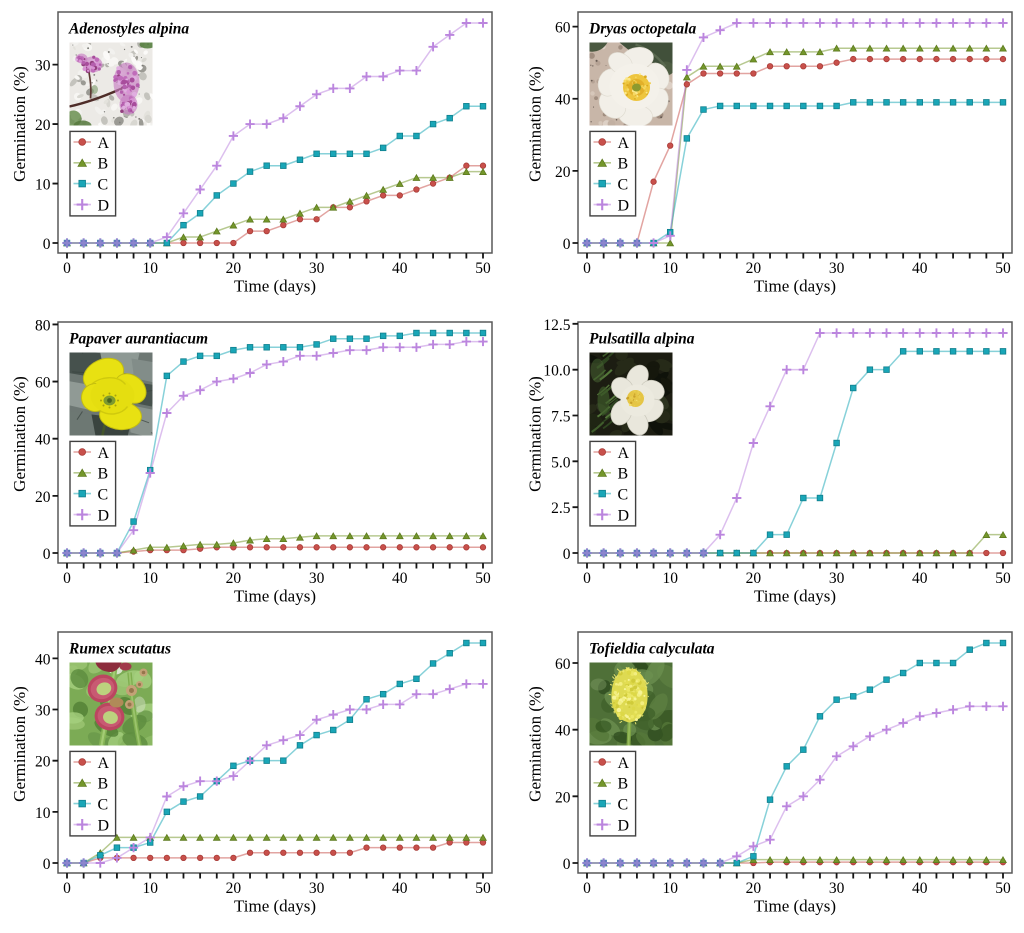  Describe the element at coordinates (561, 508) in the screenshot. I see `svg-text: 2.5` at that location.